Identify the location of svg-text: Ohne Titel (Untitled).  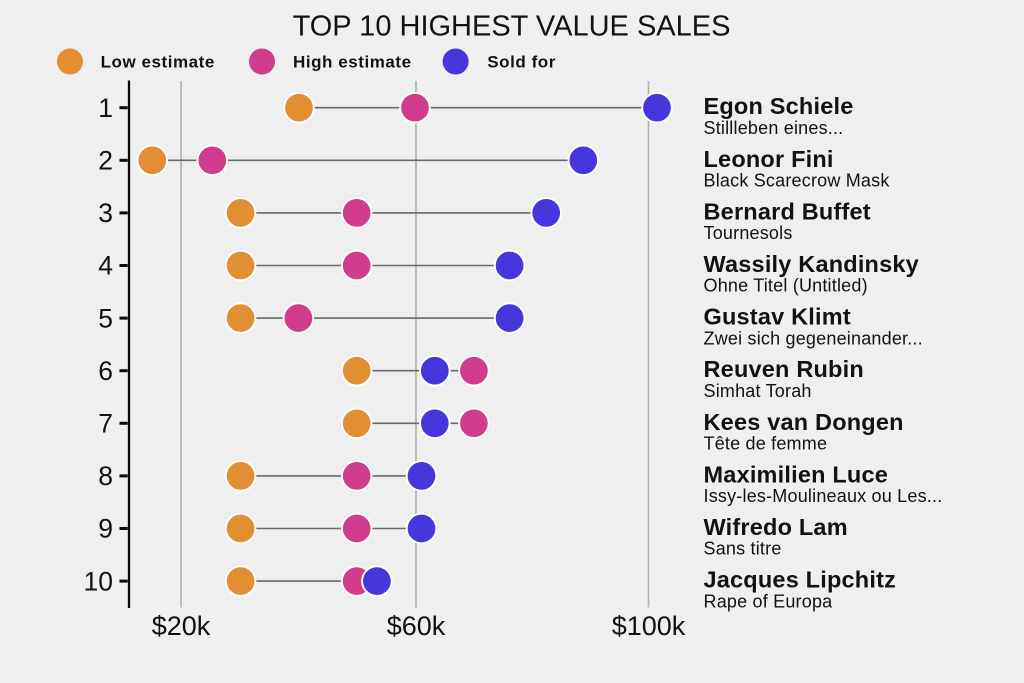
(786, 286).